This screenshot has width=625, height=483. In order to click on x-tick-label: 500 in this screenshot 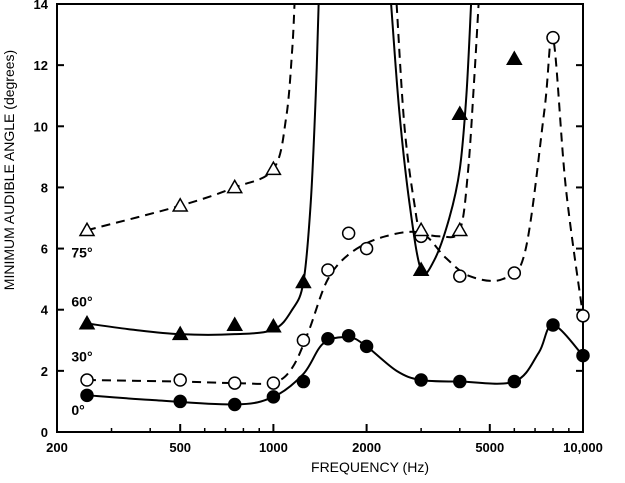, I will do `click(180, 447)`.